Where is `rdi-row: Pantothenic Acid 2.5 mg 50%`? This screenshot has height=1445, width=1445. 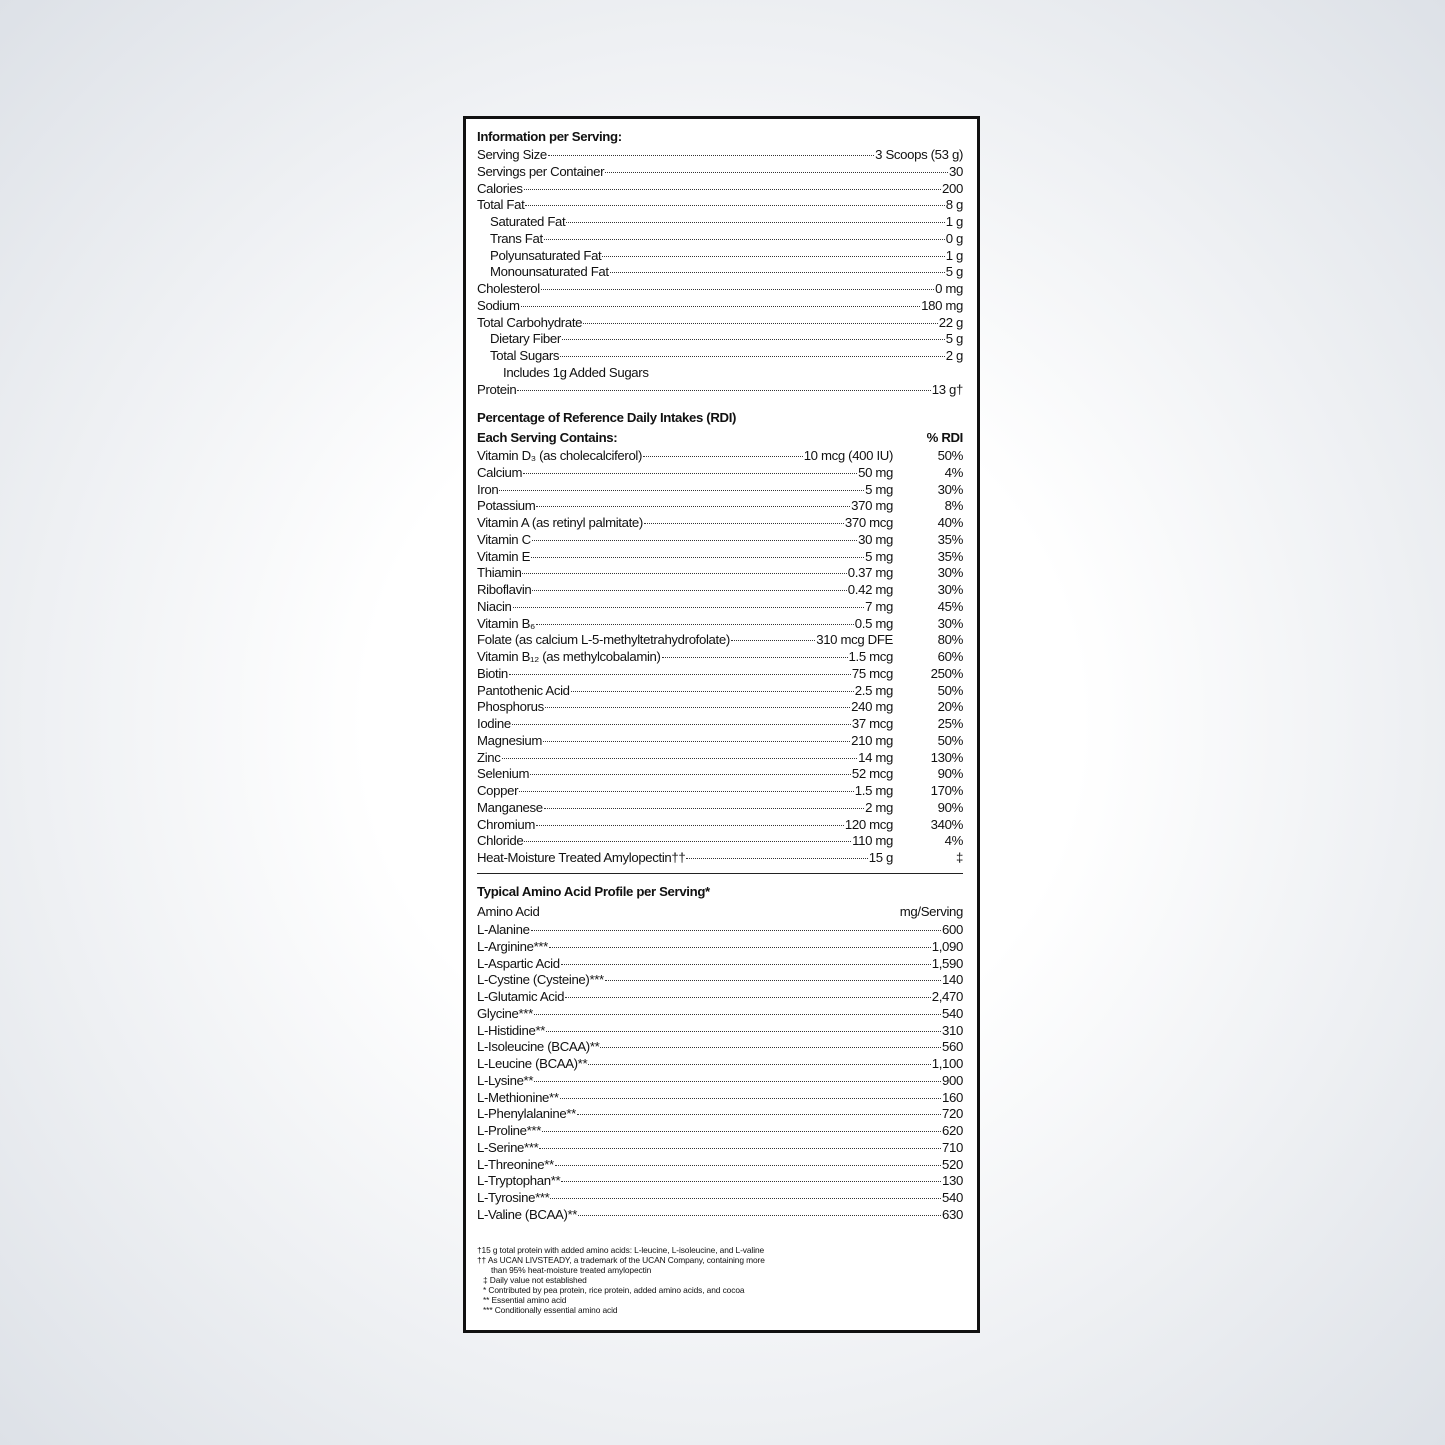
rdi-row: Pantothenic Acid 2.5 mg 50% is located at coordinates (720, 691).